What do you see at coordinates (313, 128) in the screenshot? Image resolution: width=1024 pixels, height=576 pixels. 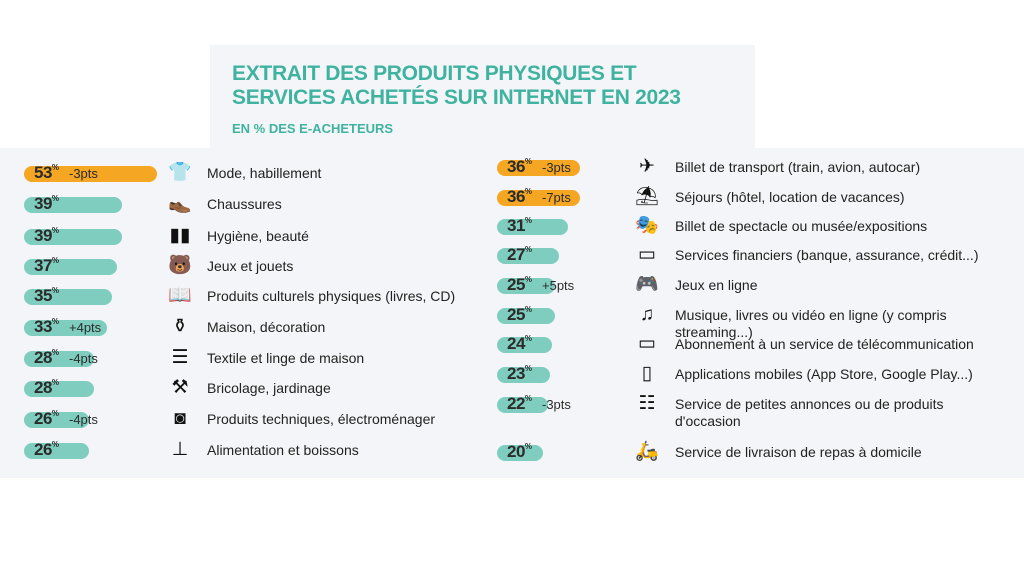 I see `chart-subtitle: EN % DES E-ACHETEURS` at bounding box center [313, 128].